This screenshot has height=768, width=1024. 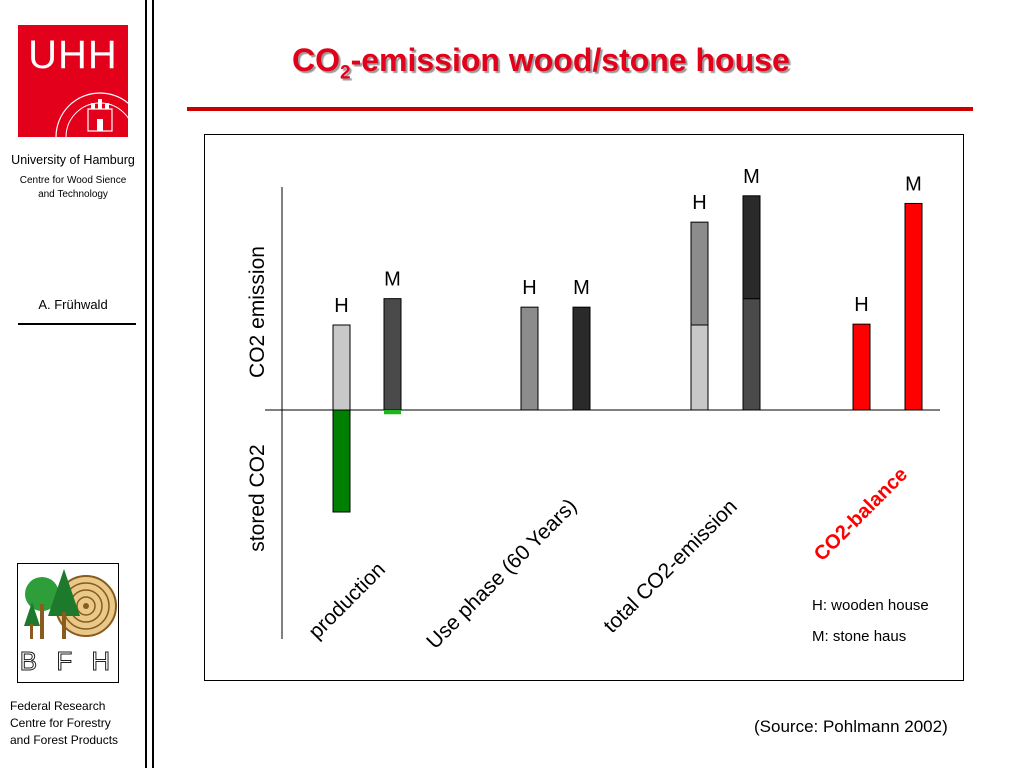 What do you see at coordinates (58, 706) in the screenshot?
I see `federal-line-1: Federal Research` at bounding box center [58, 706].